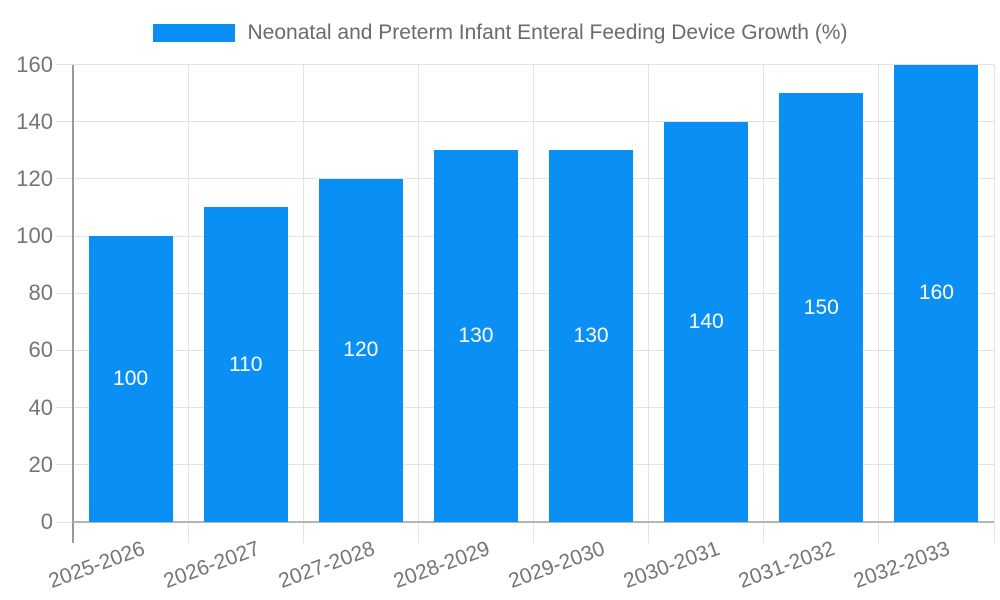  I want to click on y-tick-label: 80, so click(40, 293).